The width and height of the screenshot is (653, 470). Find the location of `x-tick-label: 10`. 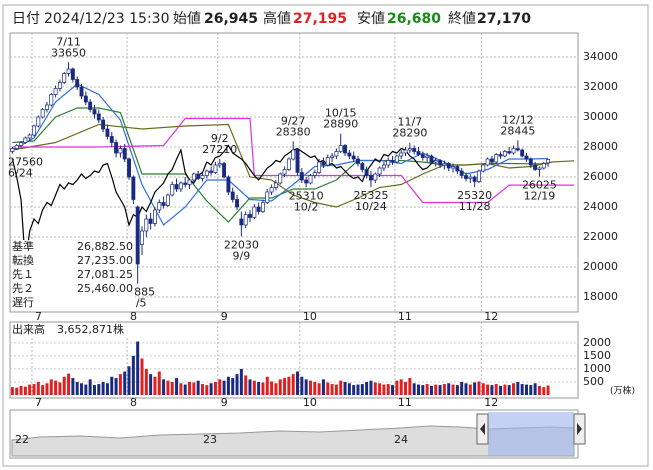

x-tick-label: 10 is located at coordinates (310, 402).